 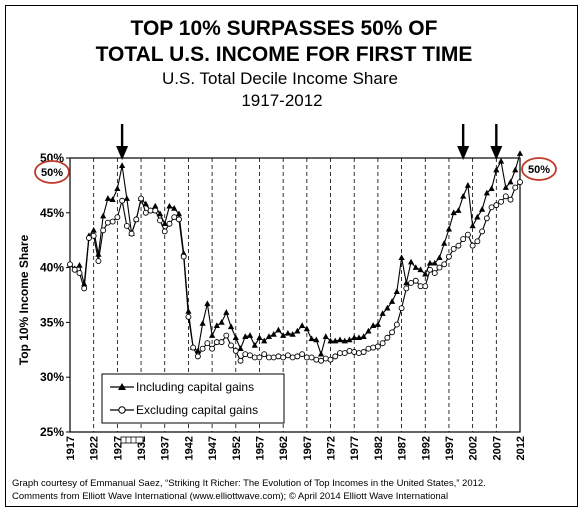 What do you see at coordinates (425, 286) in the screenshot?
I see `point-excluding-capital-gains-1992` at bounding box center [425, 286].